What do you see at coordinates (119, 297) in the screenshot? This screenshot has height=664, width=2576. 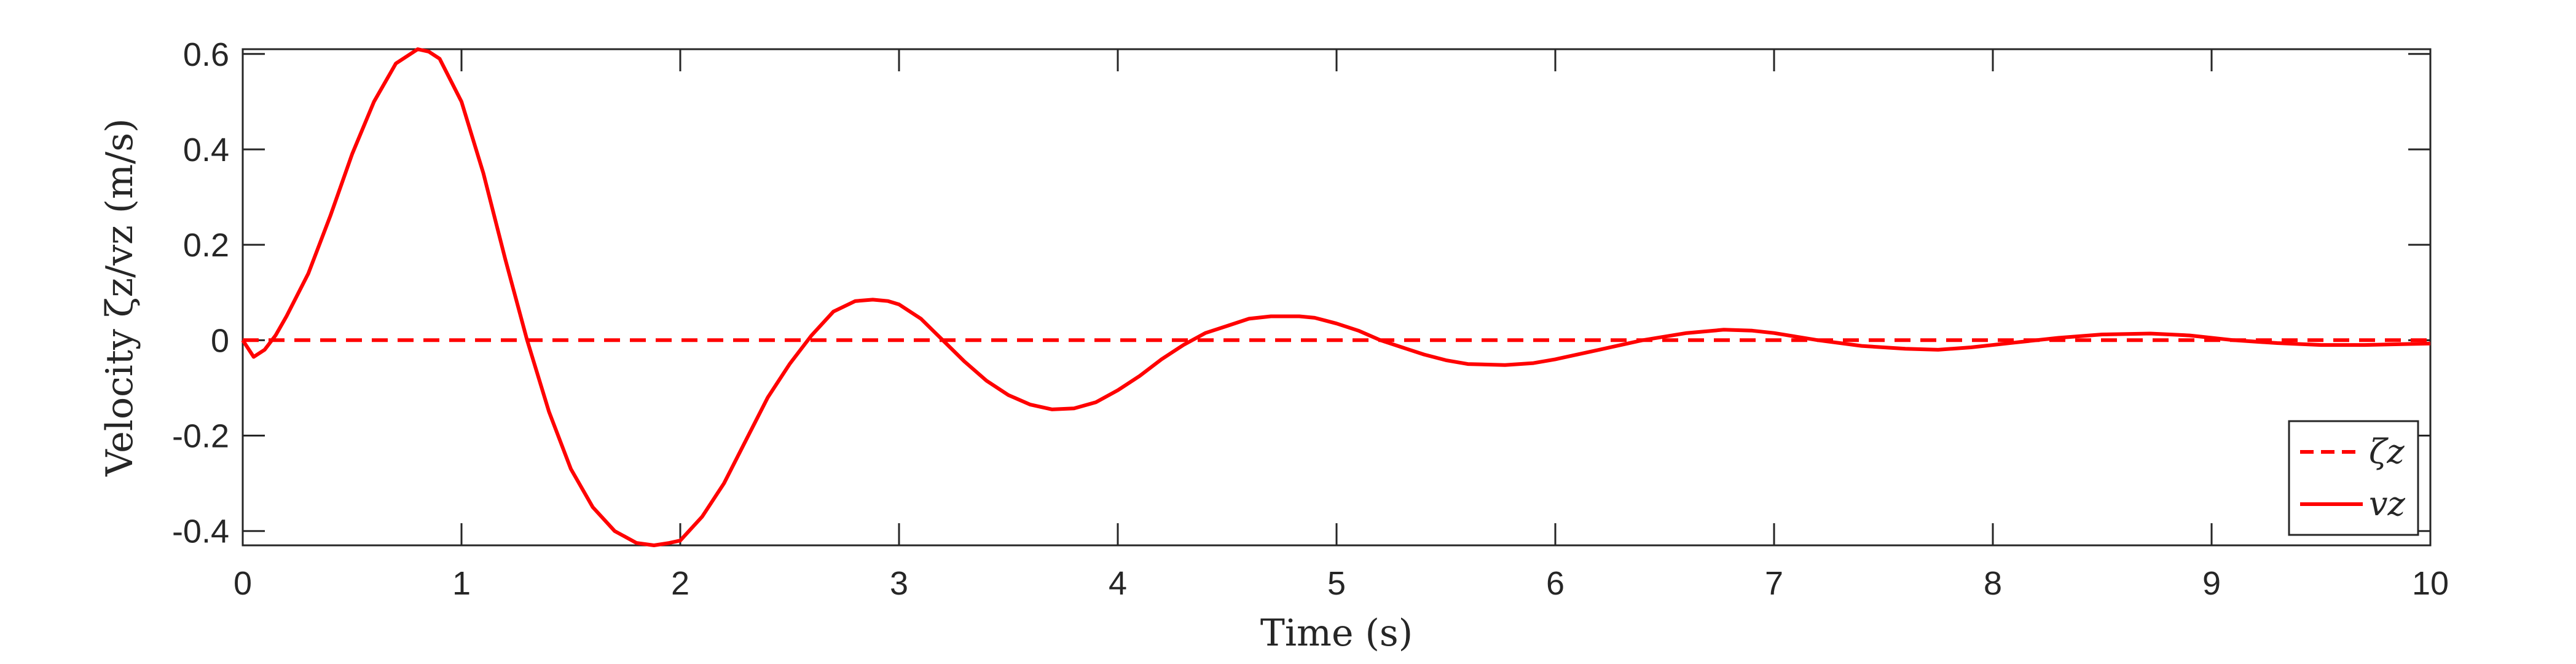 I see `y-axis-label: Velocity ζz/vz (m/s)` at bounding box center [119, 297].